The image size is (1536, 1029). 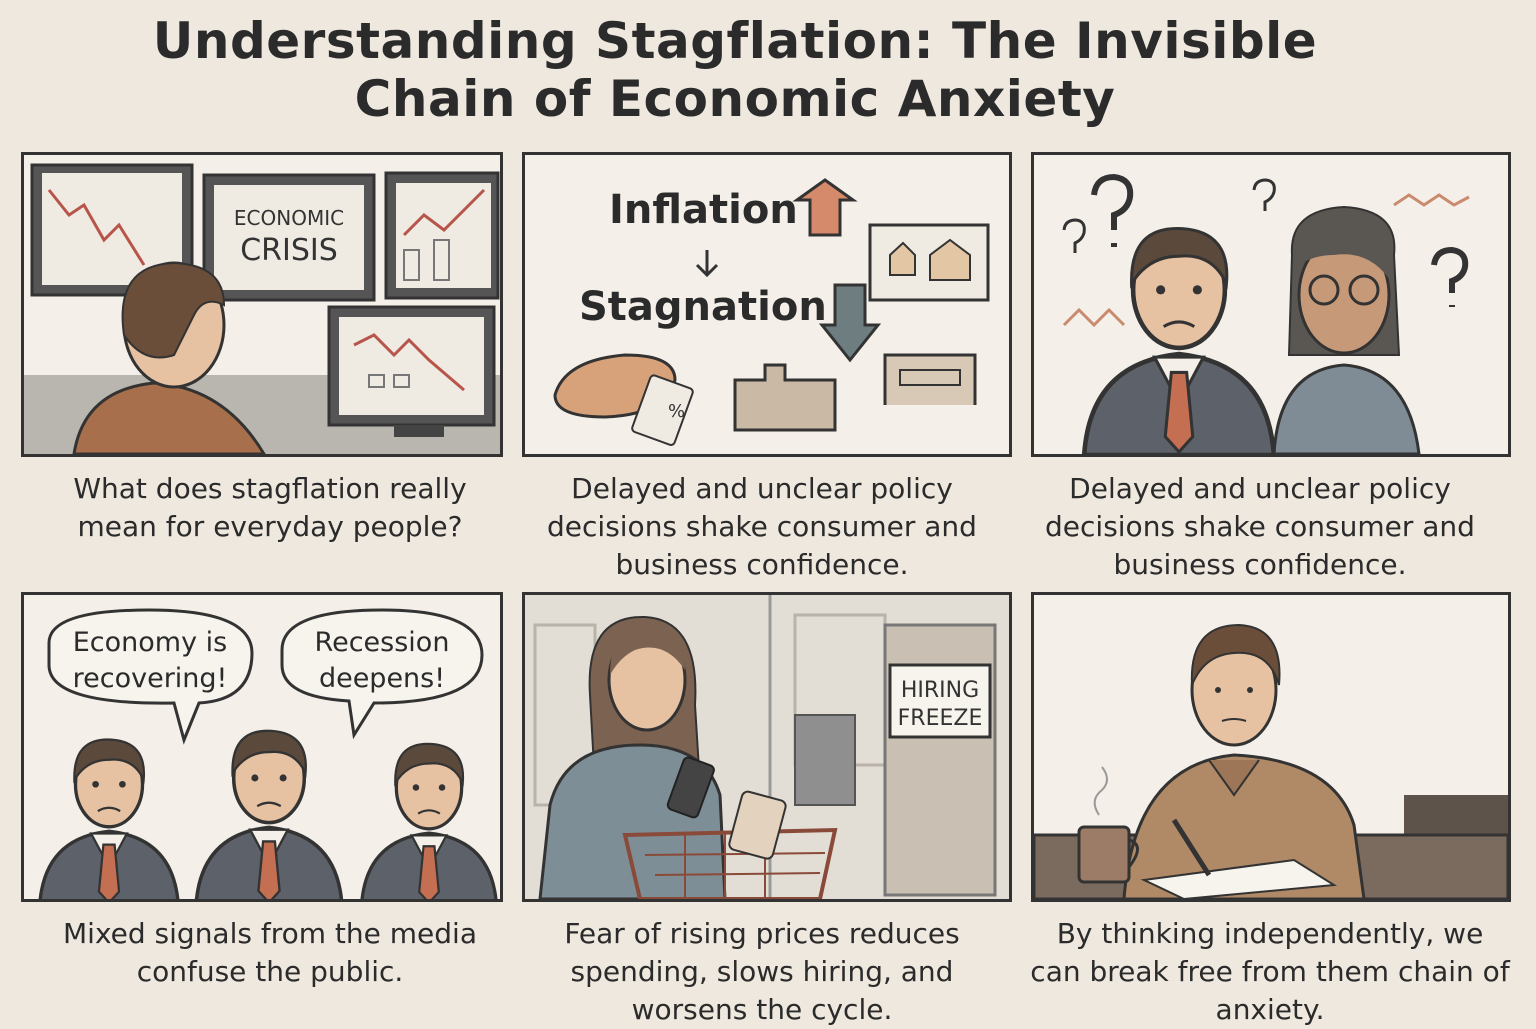 What do you see at coordinates (1191, 847) in the screenshot?
I see `drawing-line` at bounding box center [1191, 847].